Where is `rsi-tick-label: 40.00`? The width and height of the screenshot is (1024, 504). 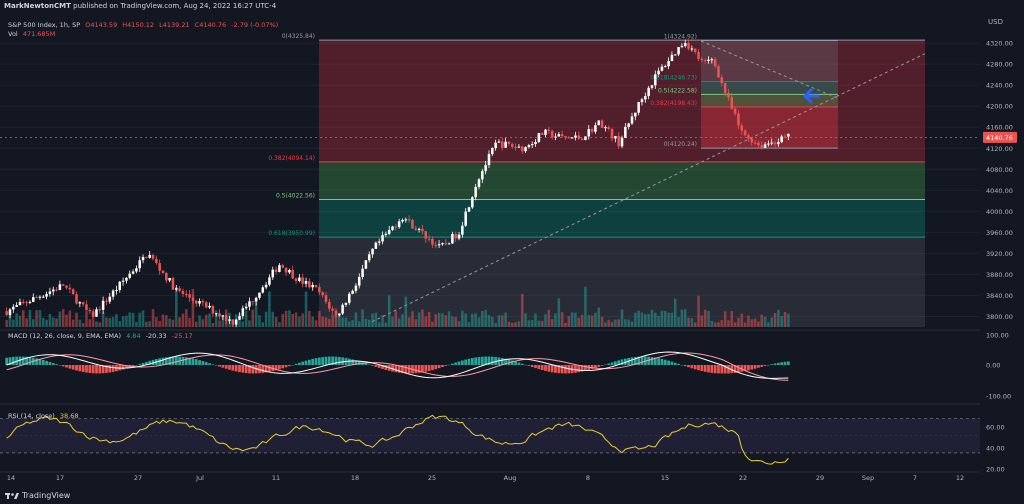 rsi-tick-label: 40.00 is located at coordinates (995, 449).